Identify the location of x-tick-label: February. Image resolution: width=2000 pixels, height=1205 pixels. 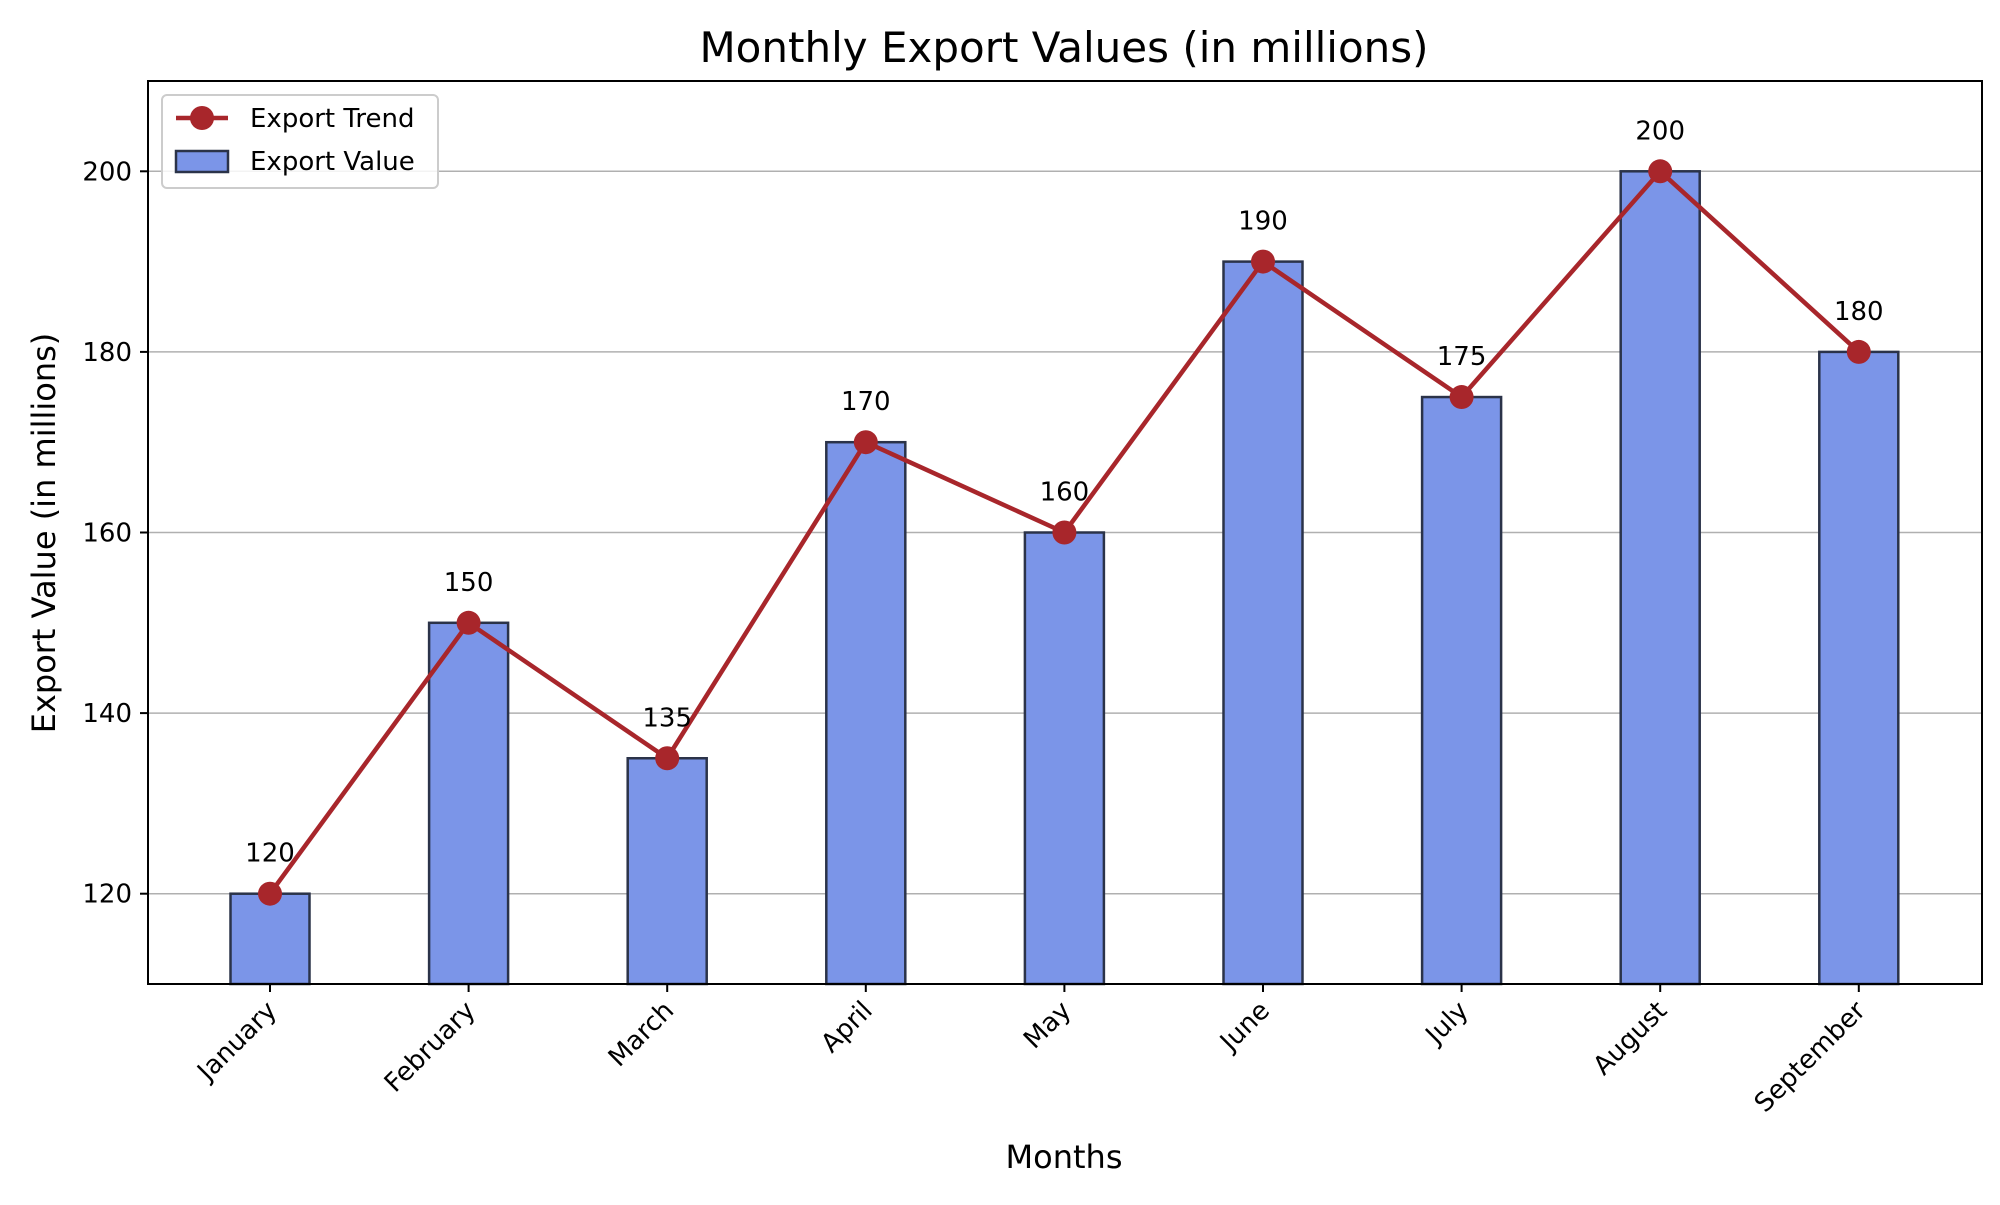
(430, 1047).